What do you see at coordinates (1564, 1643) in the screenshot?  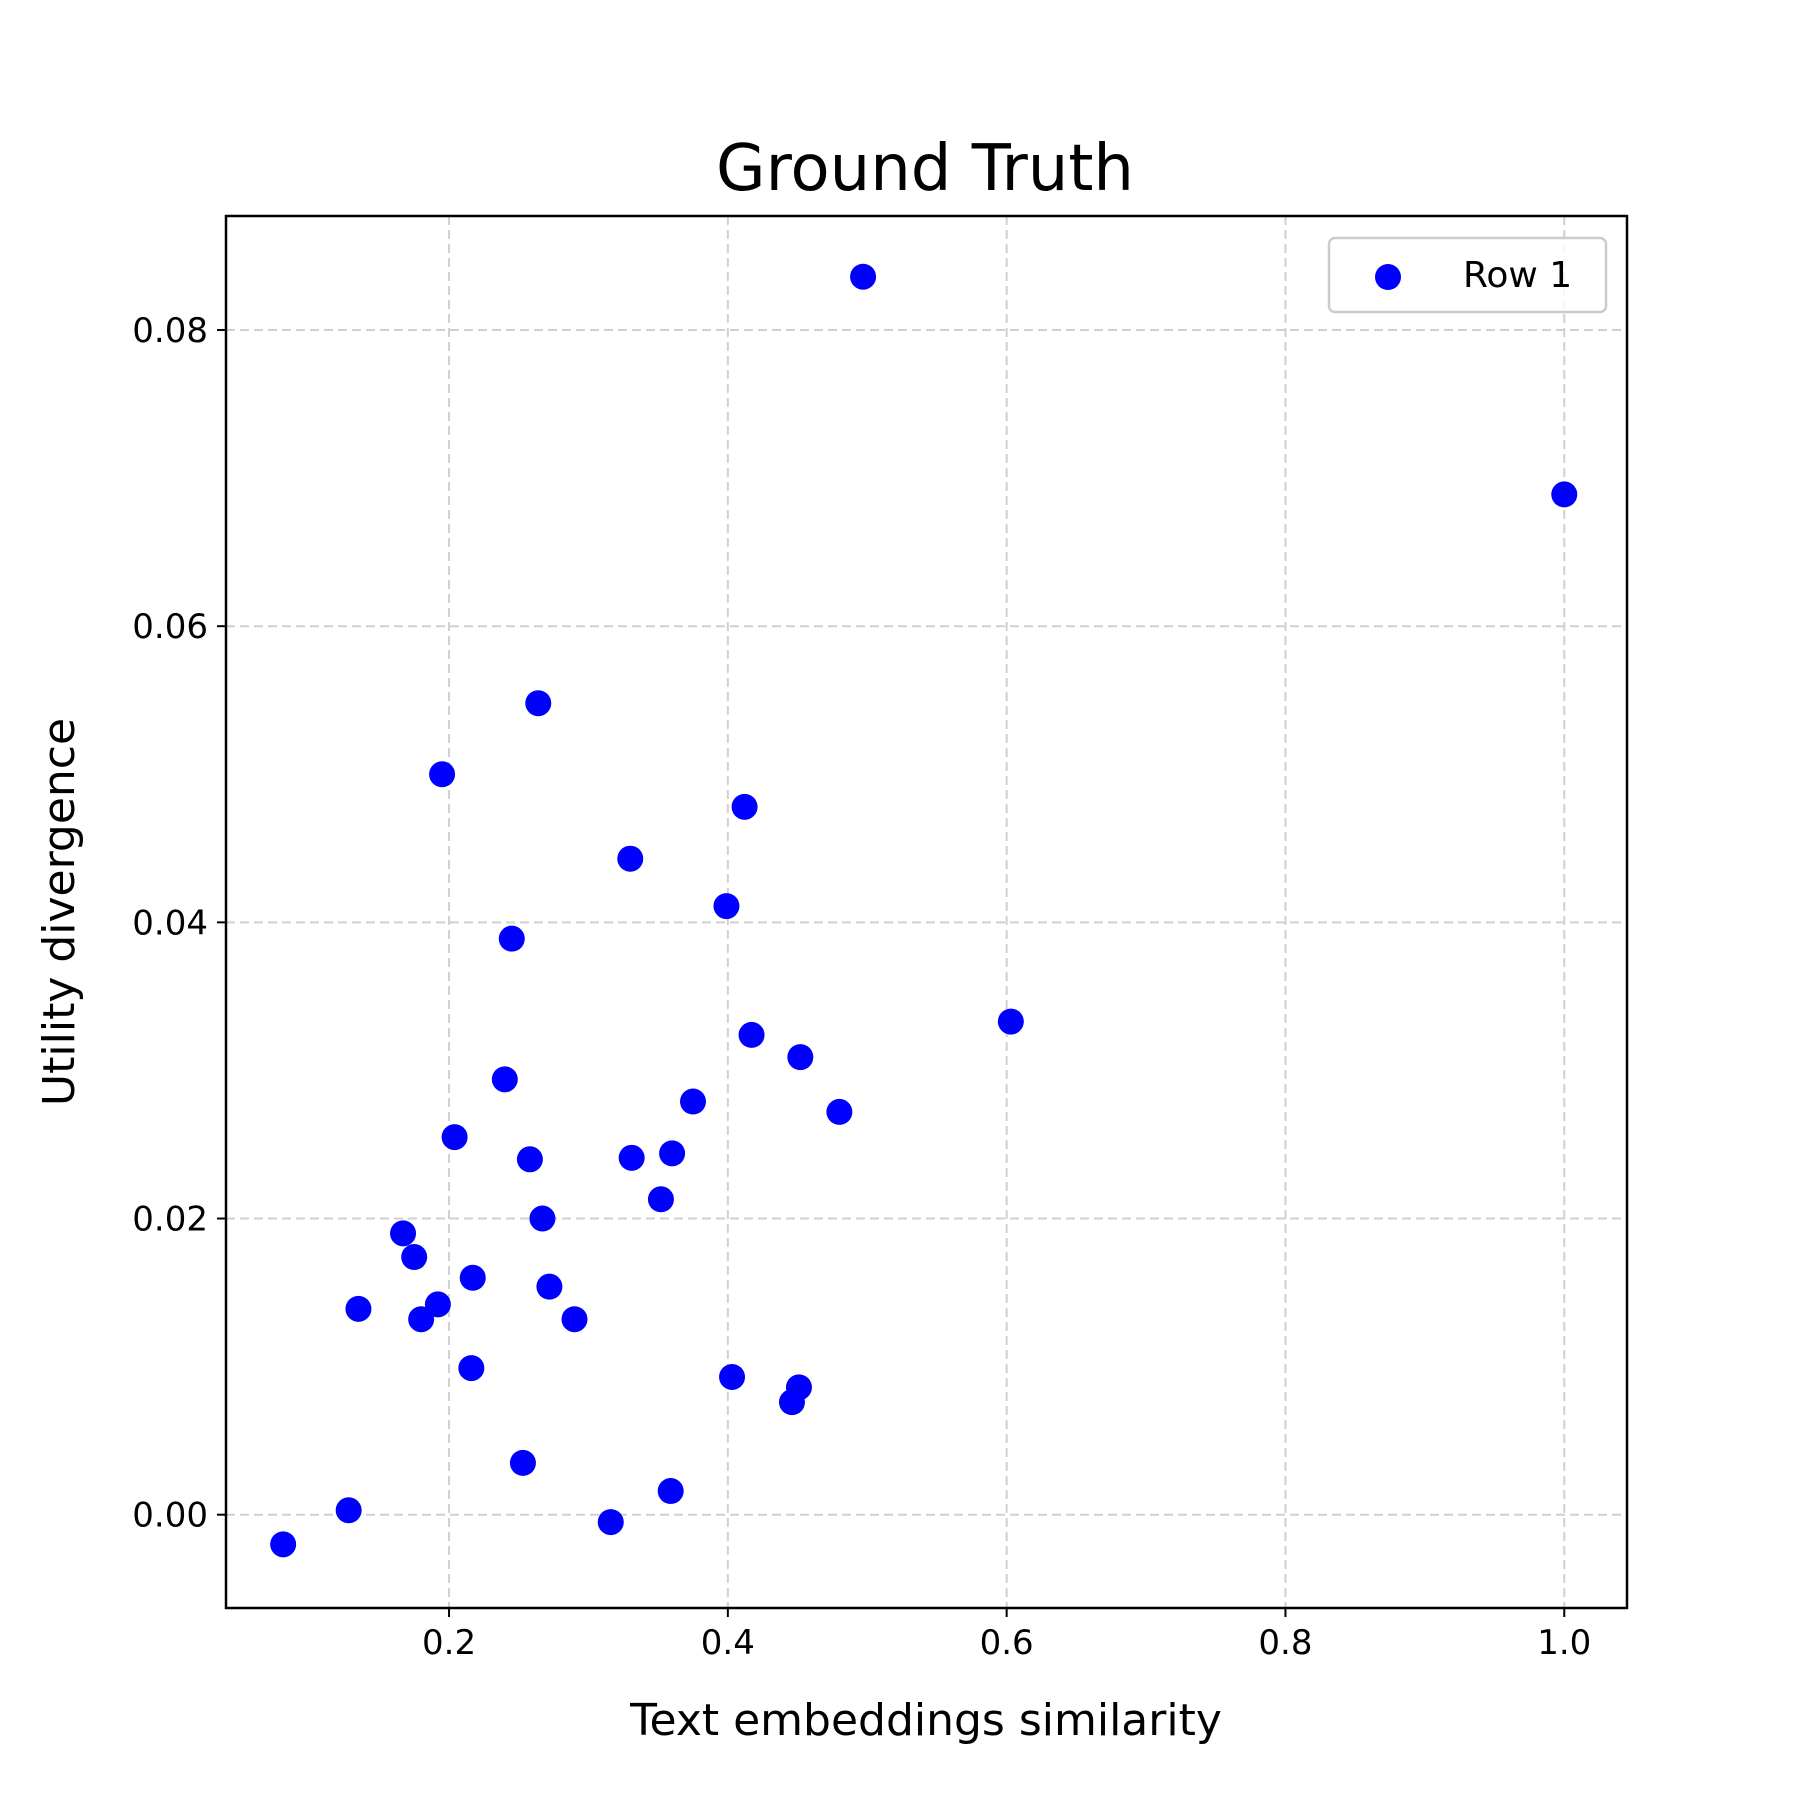 I see `x-tick-label: 1.0` at bounding box center [1564, 1643].